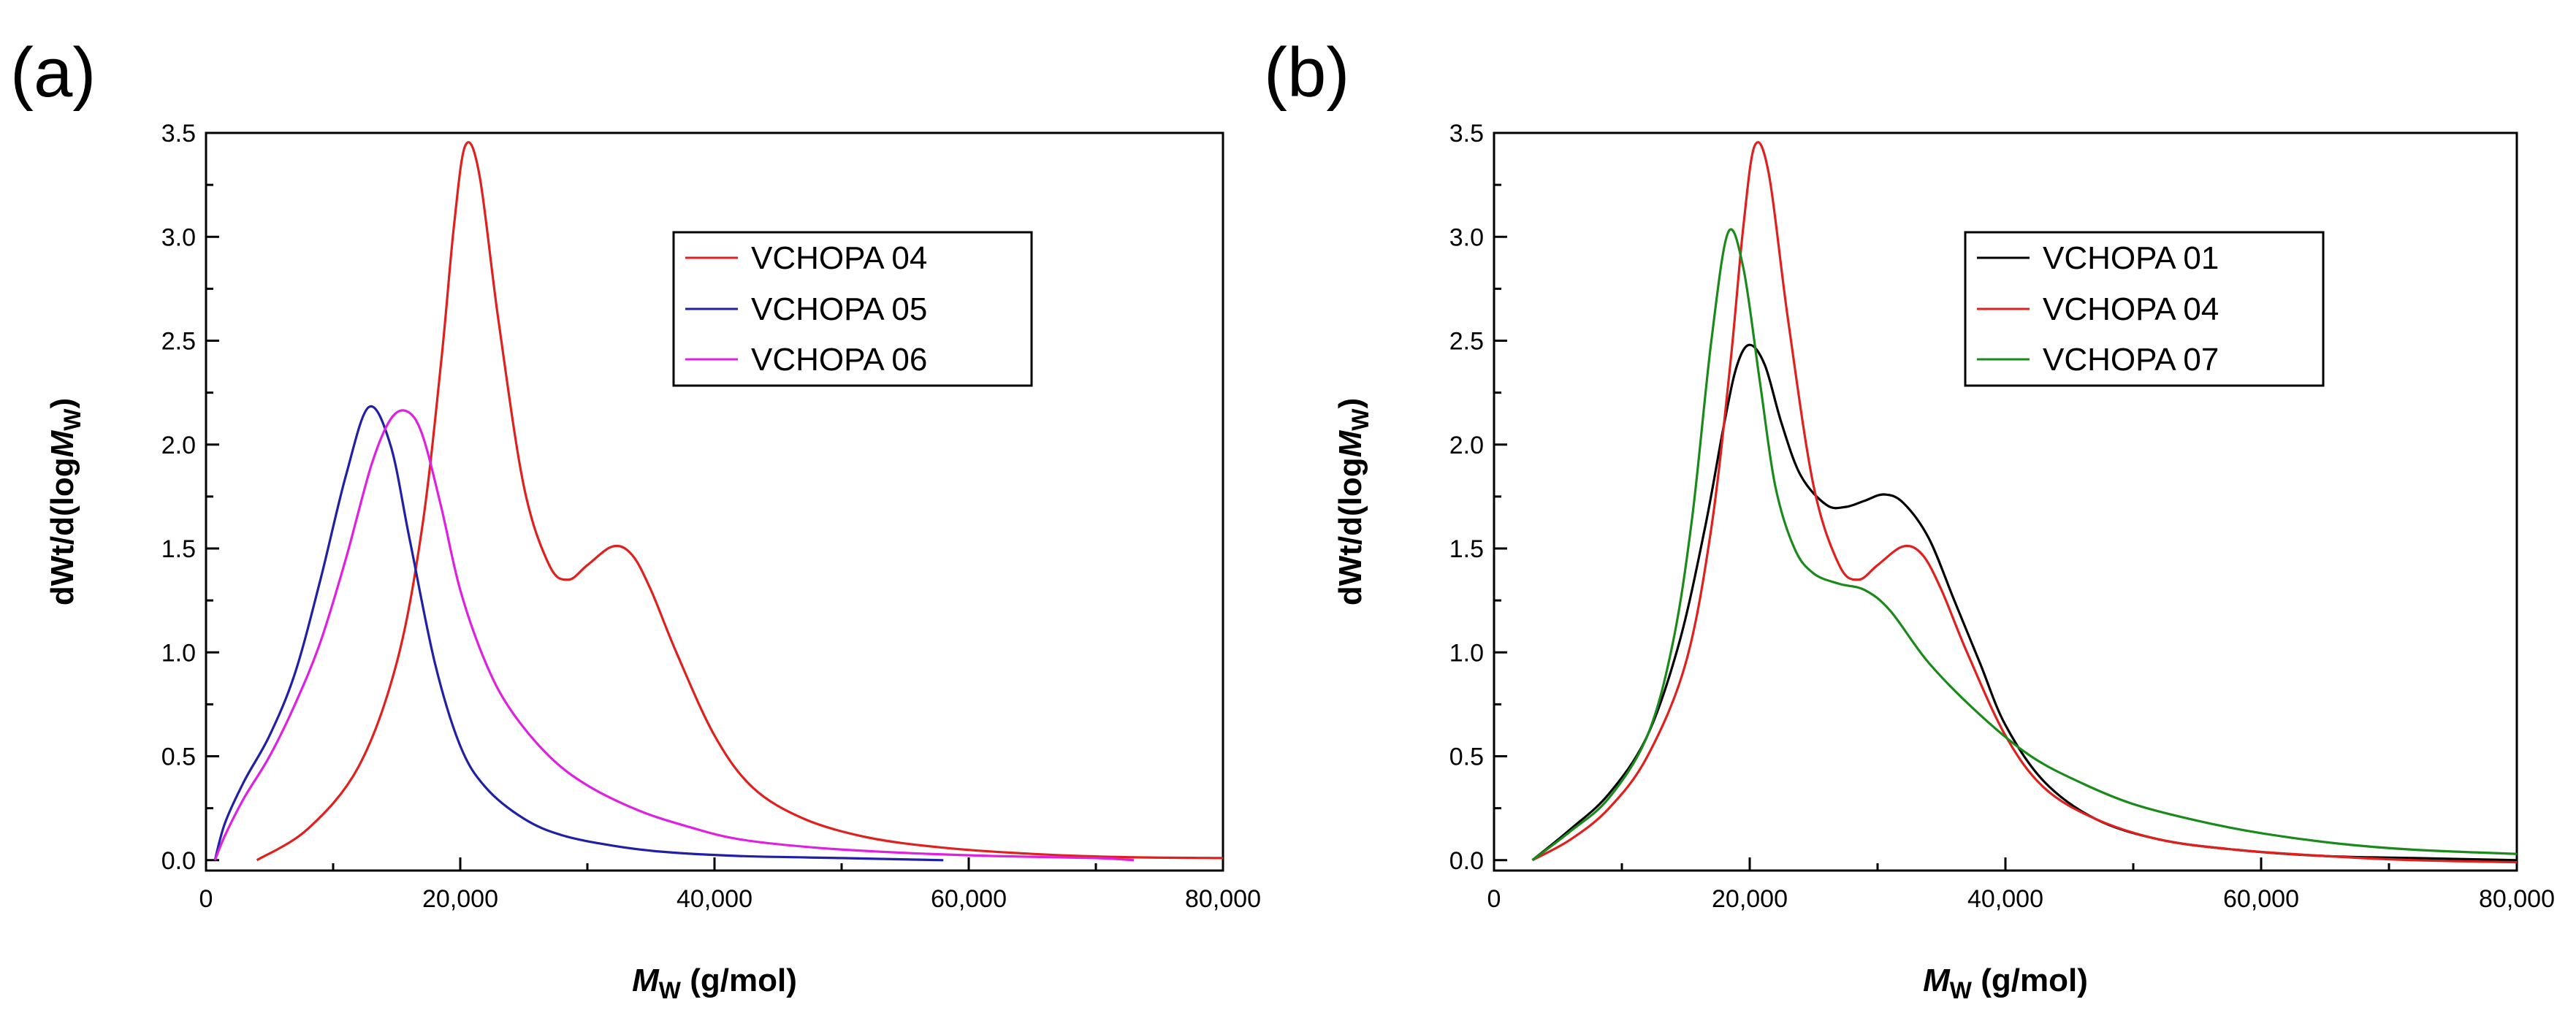 Image resolution: width=2576 pixels, height=1021 pixels. What do you see at coordinates (714, 983) in the screenshot?
I see `panel-a-x-axis-label: MW (g/mol)` at bounding box center [714, 983].